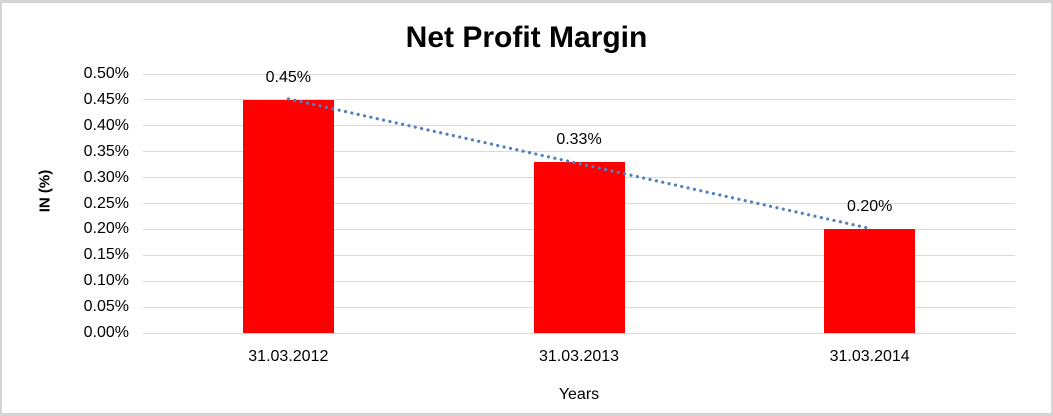 The width and height of the screenshot is (1053, 416). What do you see at coordinates (106, 151) in the screenshot?
I see `y-tick-label: 0.35%` at bounding box center [106, 151].